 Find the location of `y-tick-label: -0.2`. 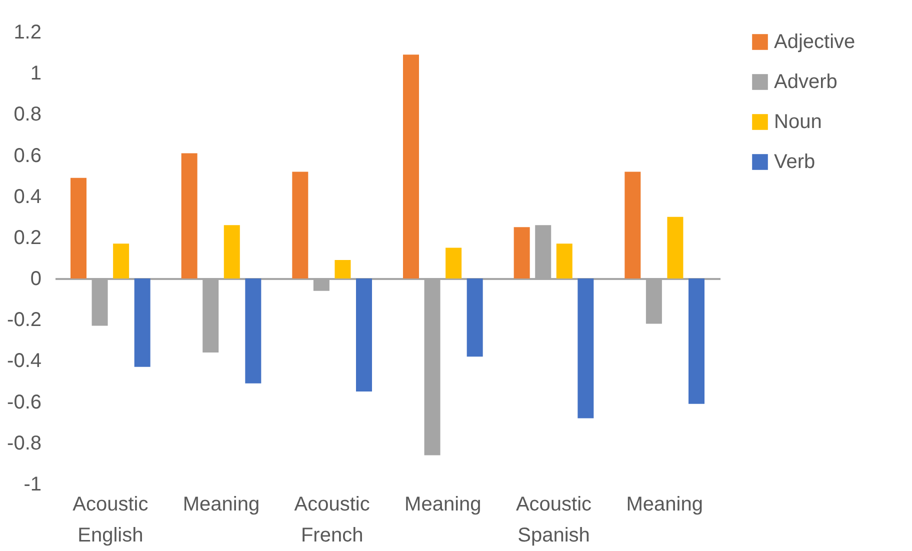

y-tick-label: -0.2 is located at coordinates (24, 320).